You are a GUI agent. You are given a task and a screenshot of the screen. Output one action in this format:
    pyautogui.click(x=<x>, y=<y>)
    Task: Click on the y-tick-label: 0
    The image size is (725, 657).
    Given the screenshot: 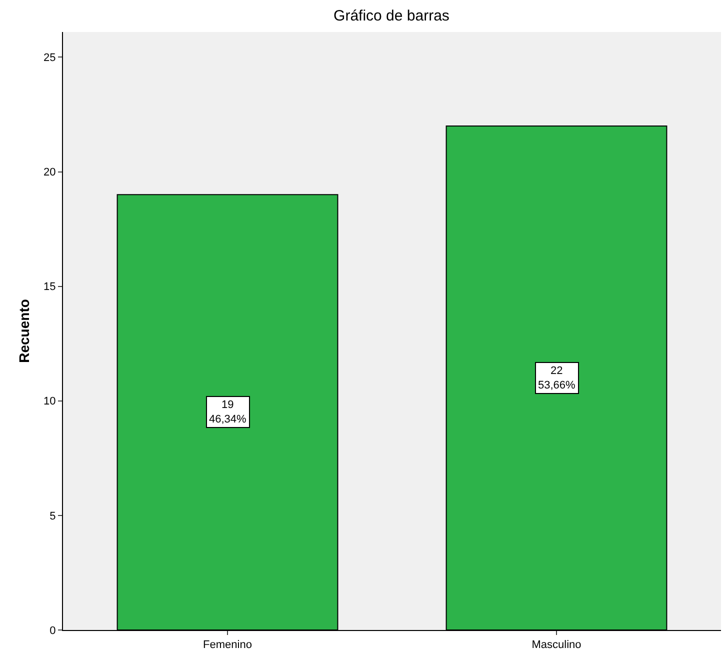 What is the action you would take?
    pyautogui.click(x=53, y=630)
    